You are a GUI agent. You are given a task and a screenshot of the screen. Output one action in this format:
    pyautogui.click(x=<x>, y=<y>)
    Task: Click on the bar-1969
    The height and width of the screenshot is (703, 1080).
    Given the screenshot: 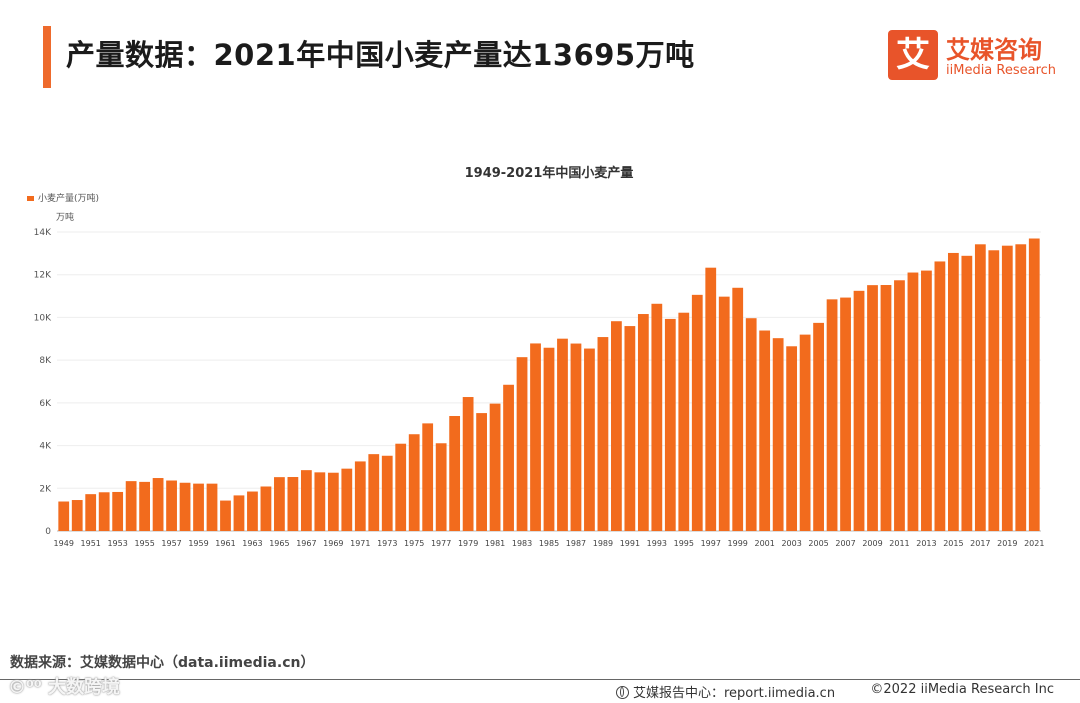 What is the action you would take?
    pyautogui.click(x=333, y=501)
    